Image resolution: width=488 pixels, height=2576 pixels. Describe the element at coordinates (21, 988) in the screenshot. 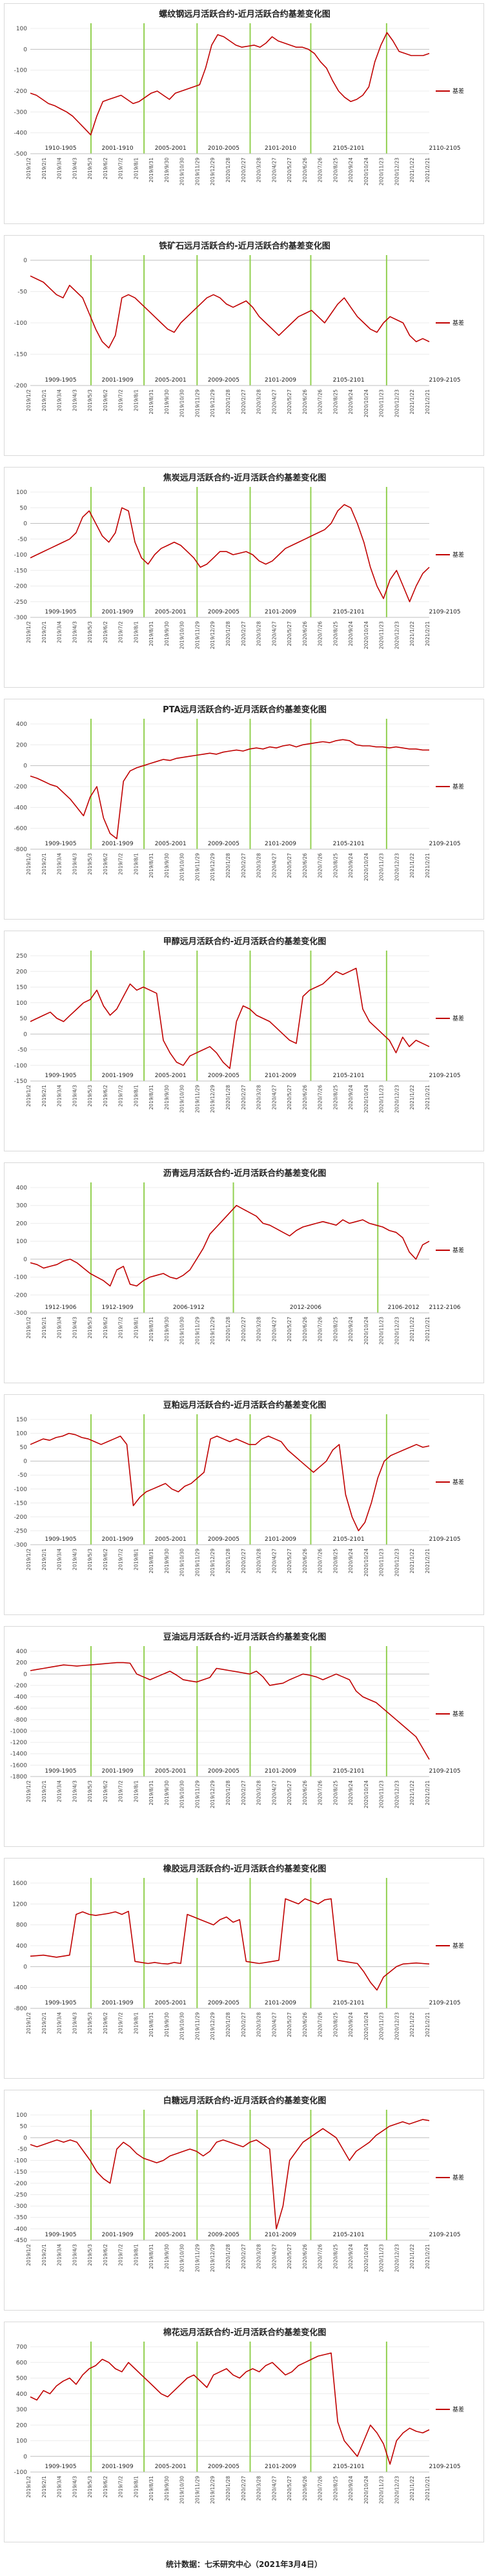

I see `y-tick-label: 150` at that location.